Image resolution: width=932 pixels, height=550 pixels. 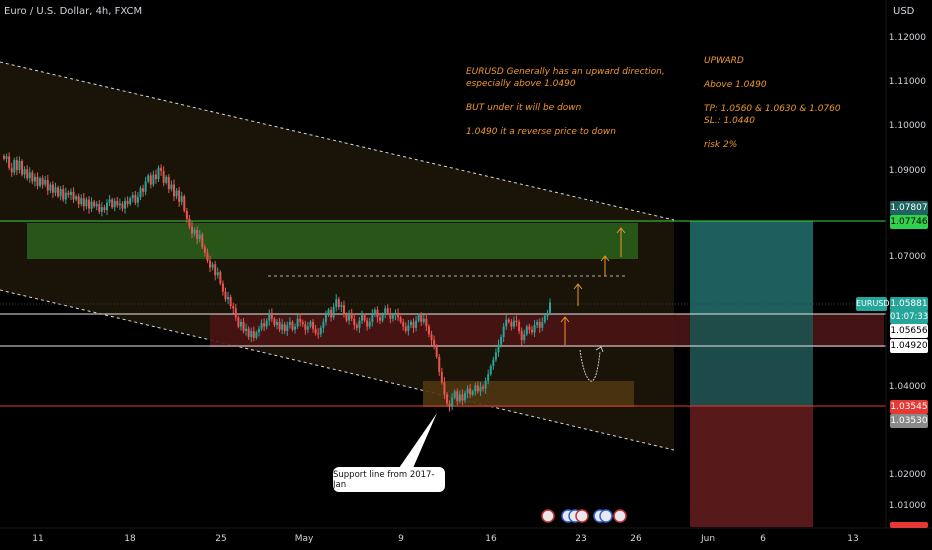 I want to click on green-zone, so click(x=332, y=241).